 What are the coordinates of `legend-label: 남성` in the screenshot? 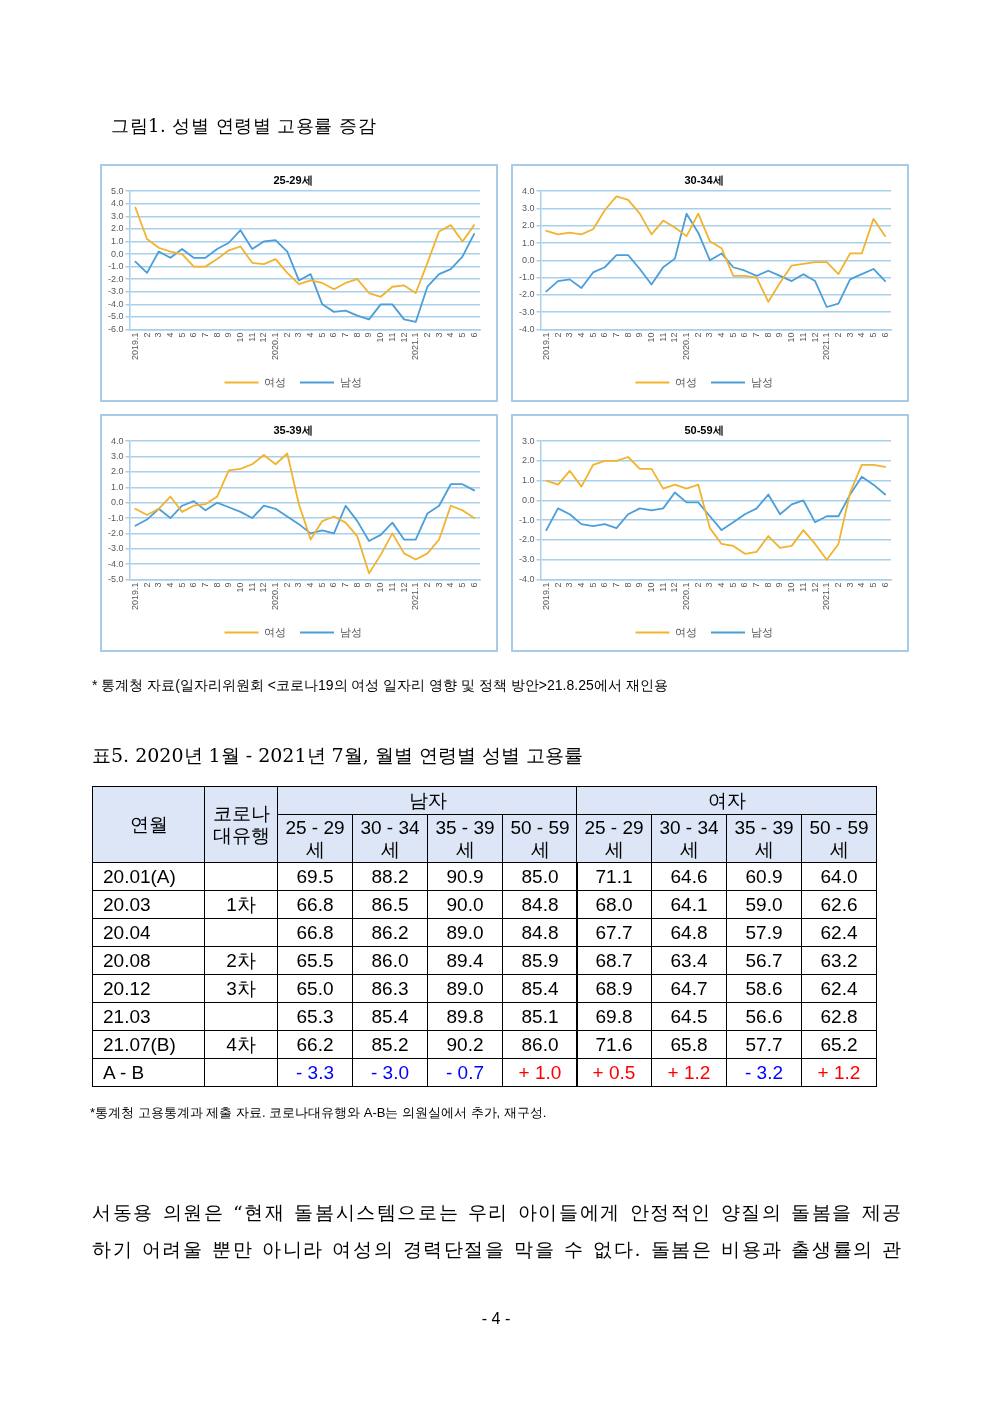 It's located at (761, 381).